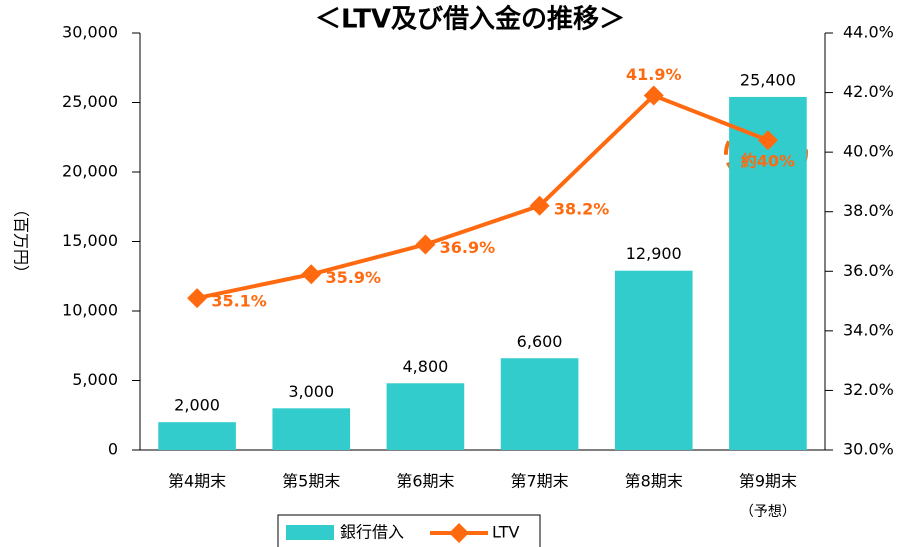  What do you see at coordinates (468, 247) in the screenshot?
I see `line-value-label: 36.9%` at bounding box center [468, 247].